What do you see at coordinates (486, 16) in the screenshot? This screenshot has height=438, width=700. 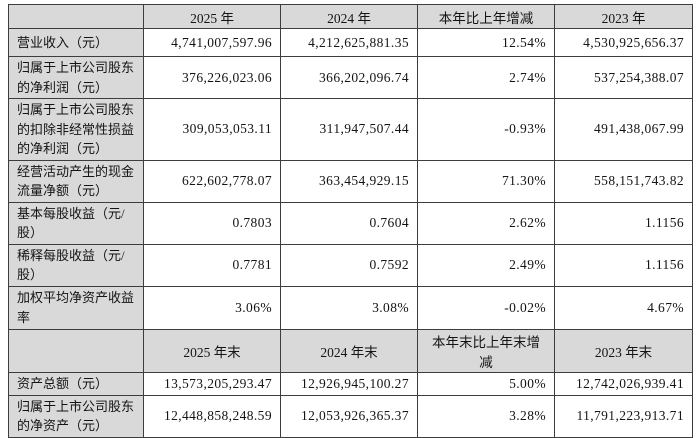 I see `column-header: 本年比上年增减` at bounding box center [486, 16].